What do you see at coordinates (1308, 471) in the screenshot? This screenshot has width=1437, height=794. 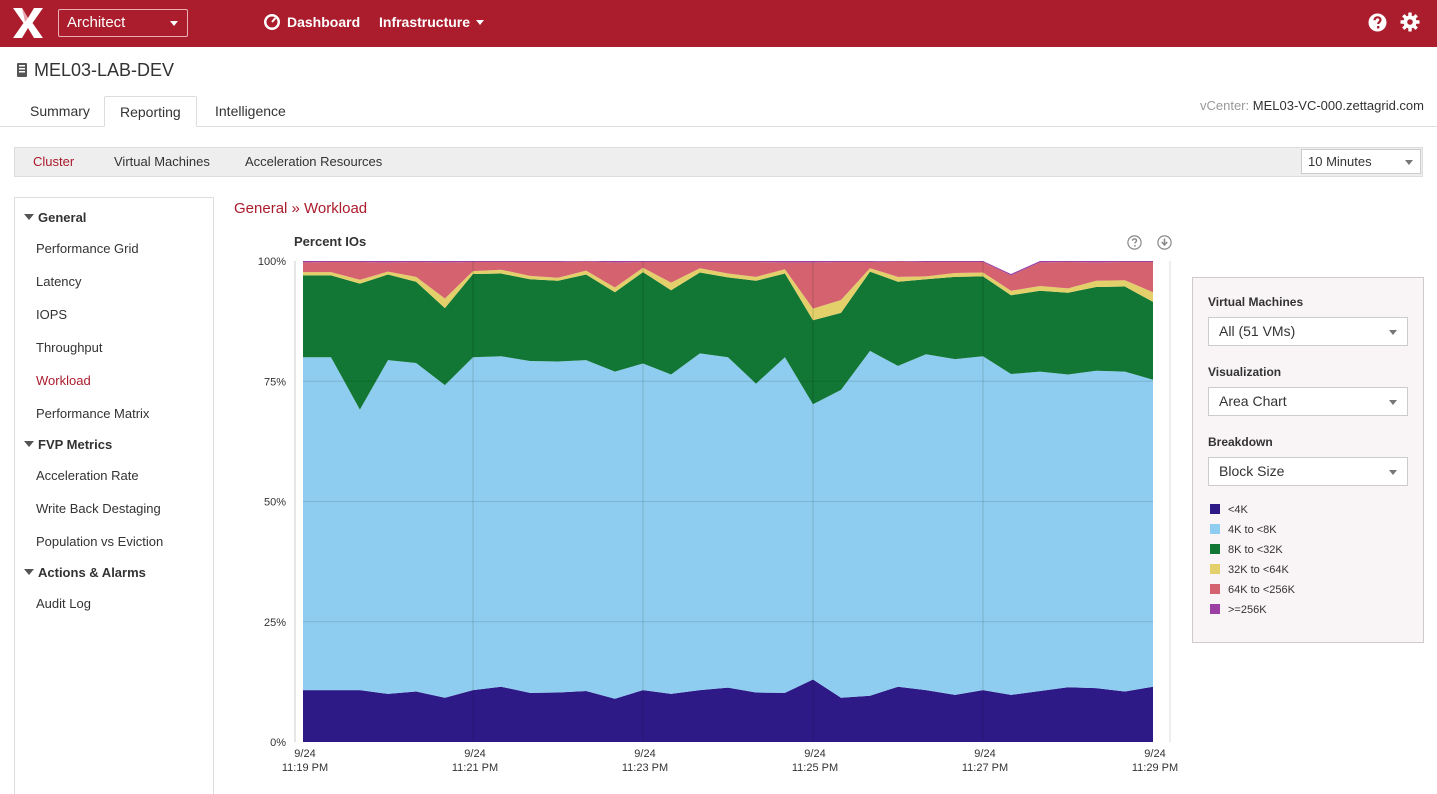 I see `breakdown-select: Block Size` at bounding box center [1308, 471].